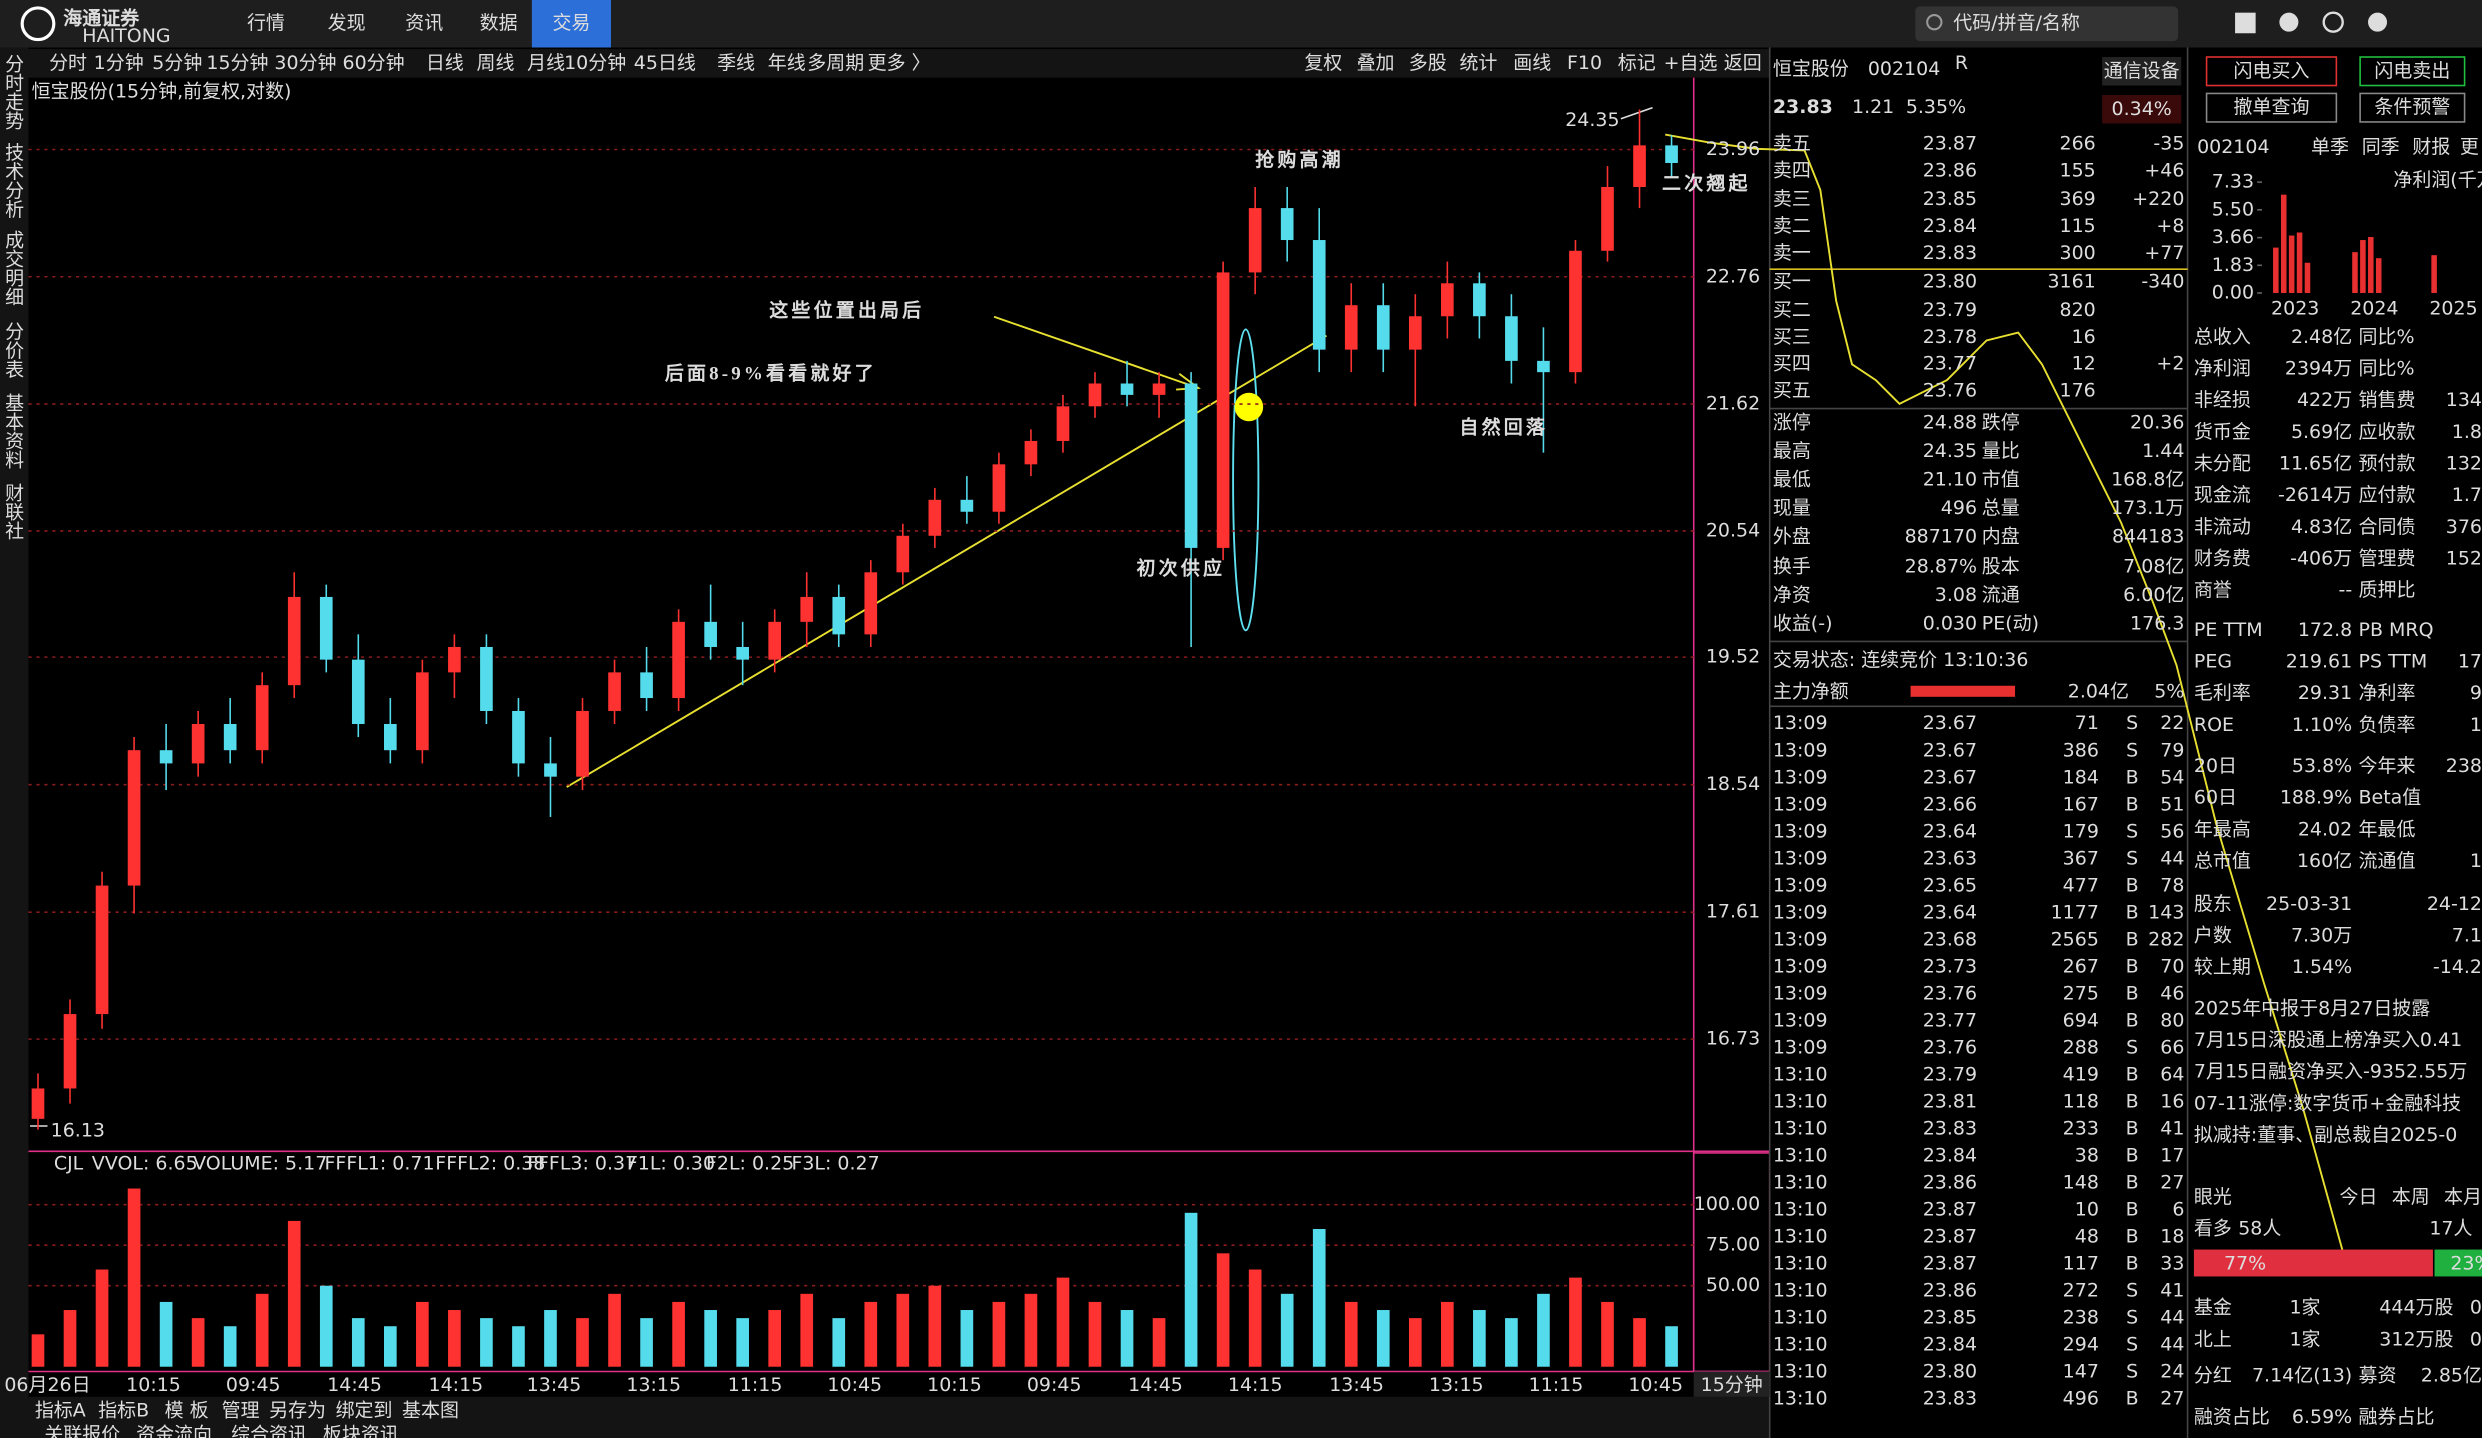  What do you see at coordinates (361, 1430) in the screenshot?
I see `footer-tab: 板块资讯` at bounding box center [361, 1430].